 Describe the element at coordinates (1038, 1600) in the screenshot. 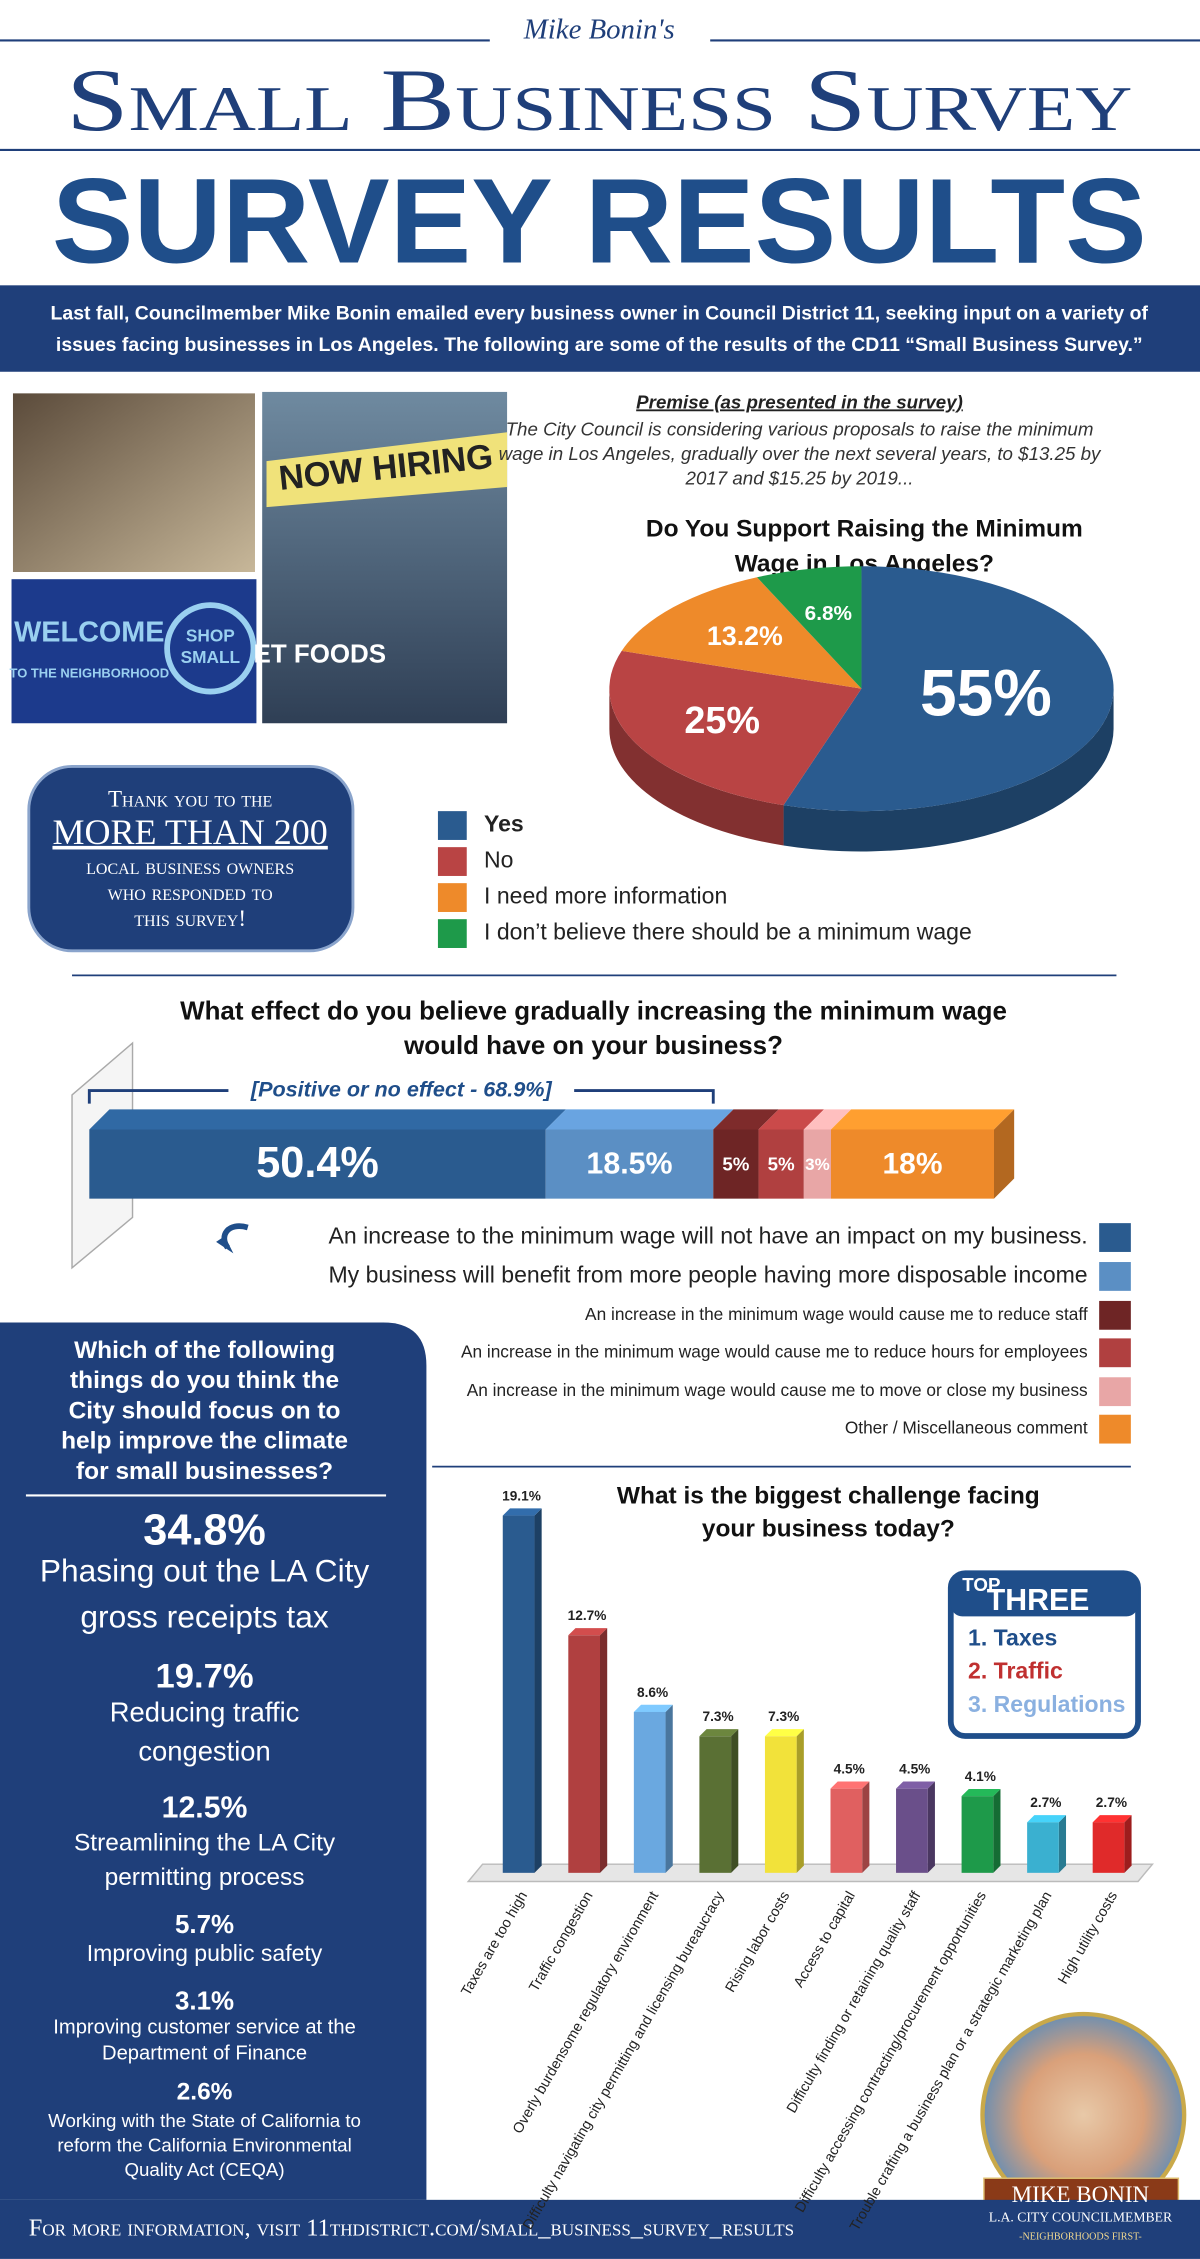

I see `callout-heading: THREE` at that location.